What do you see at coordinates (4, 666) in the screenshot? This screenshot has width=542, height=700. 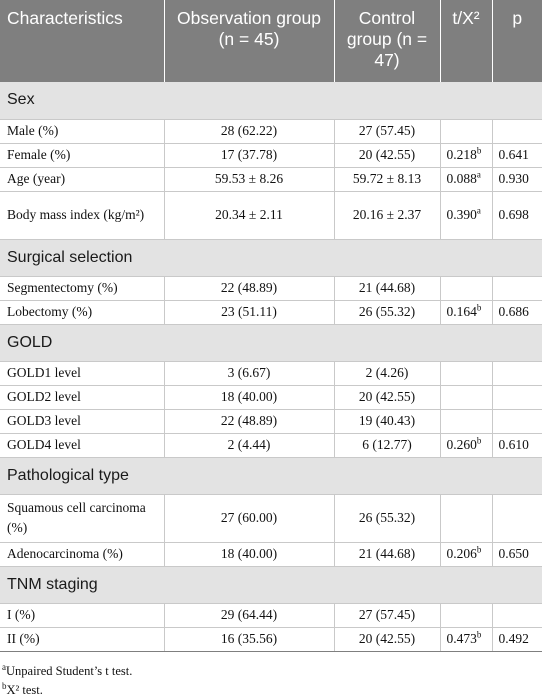 I see `footnote-a-mark: a` at bounding box center [4, 666].